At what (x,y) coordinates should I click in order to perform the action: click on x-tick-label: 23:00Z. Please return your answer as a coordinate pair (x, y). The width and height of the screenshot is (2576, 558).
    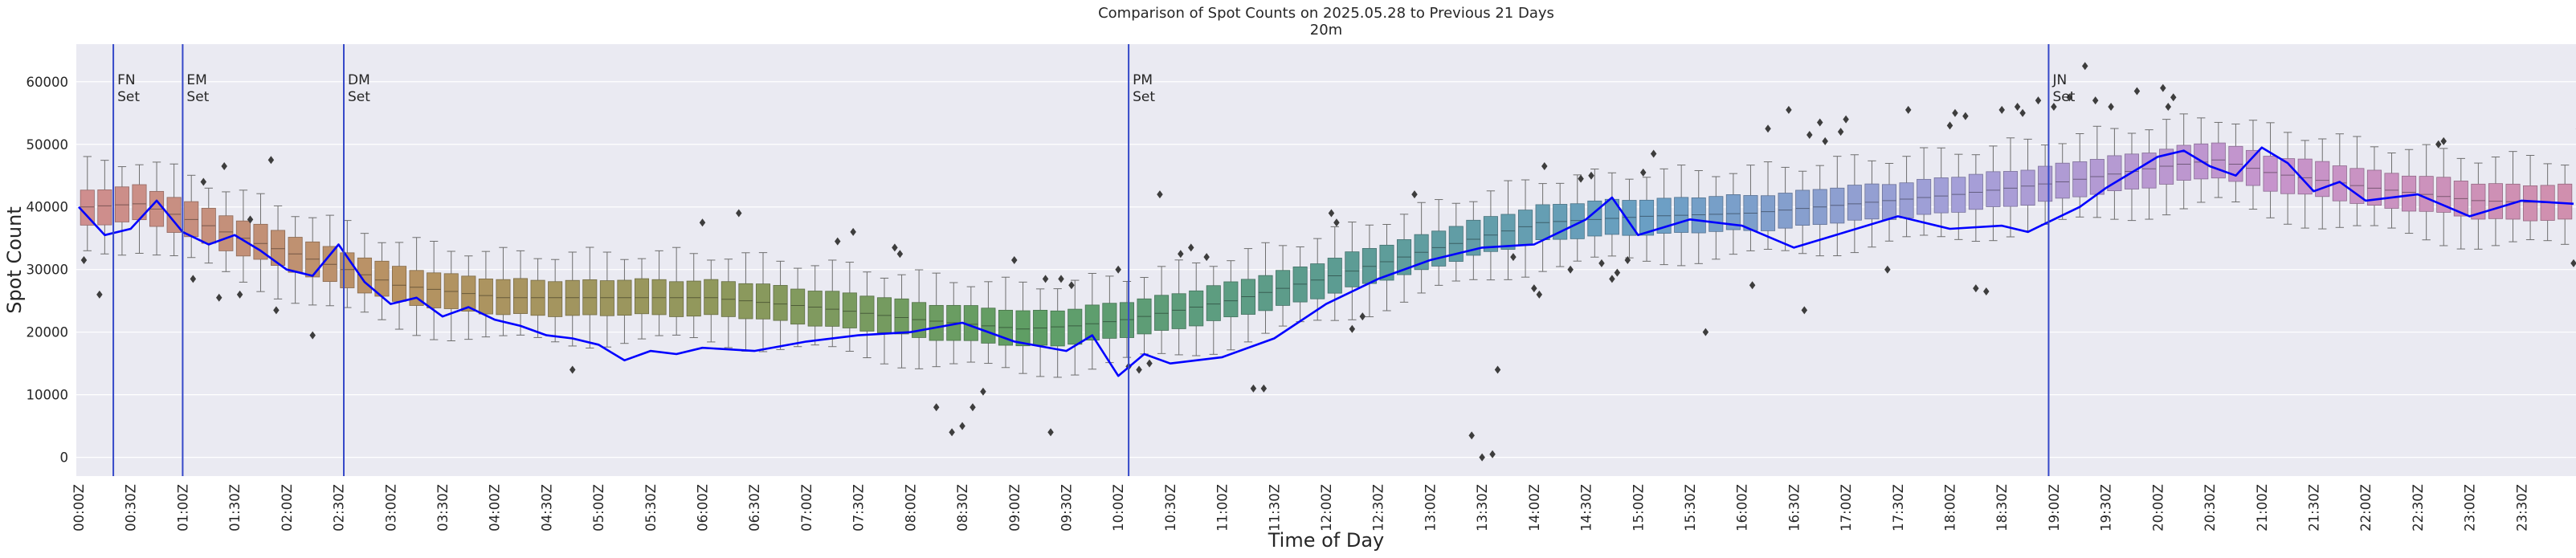
    Looking at the image, I should click on (2470, 508).